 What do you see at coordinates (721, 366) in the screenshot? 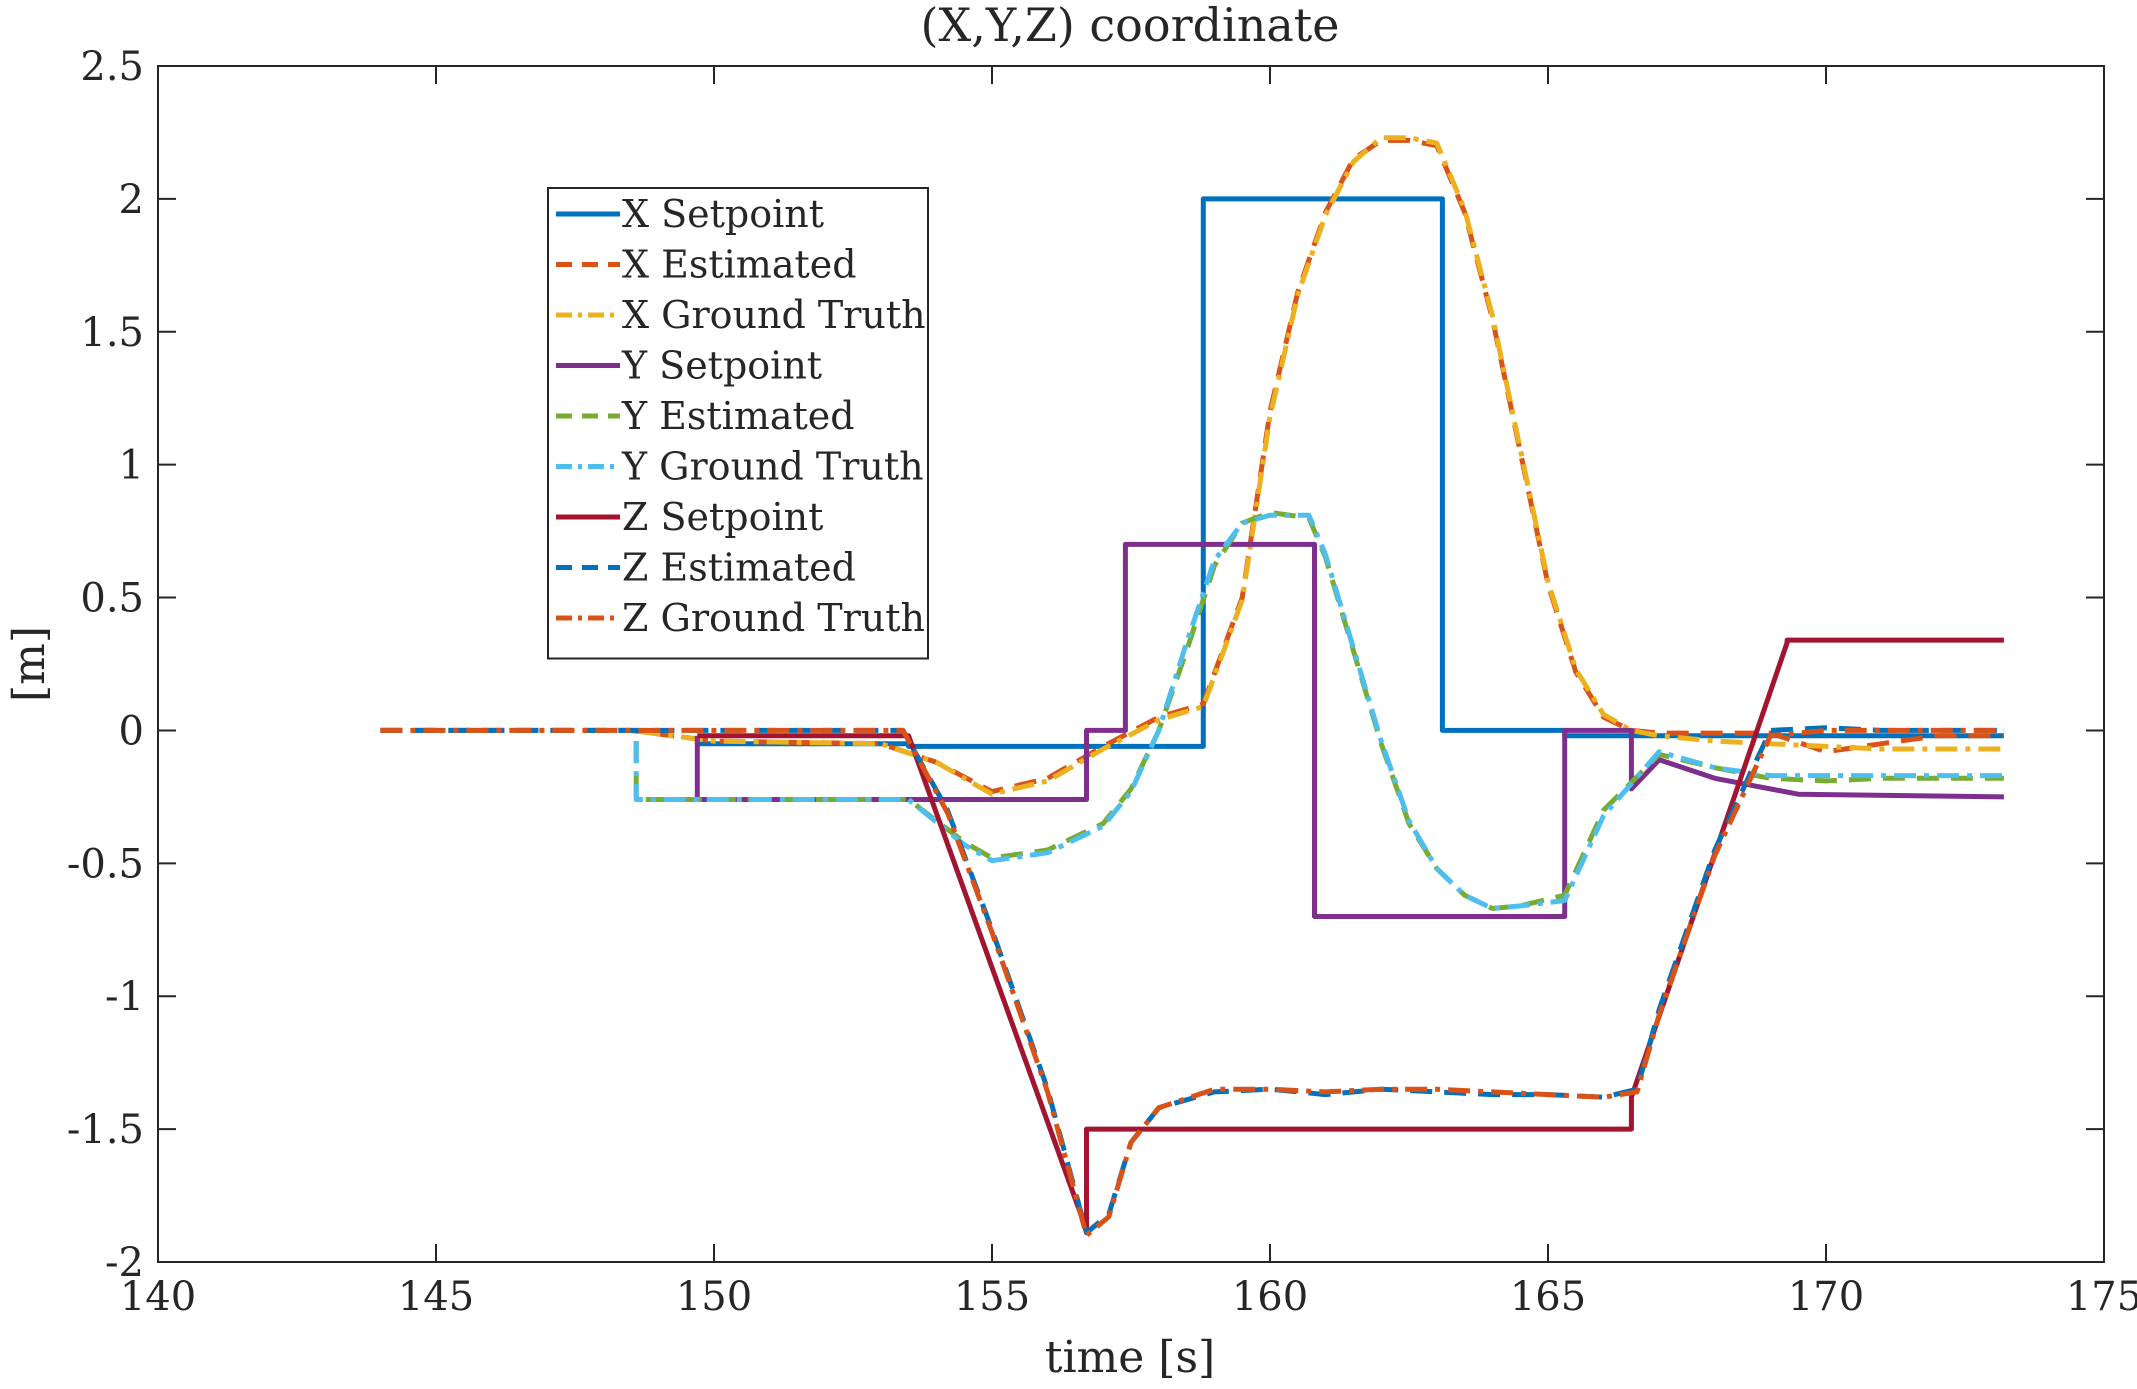
I see `legend-label: Y Setpoint` at bounding box center [721, 366].